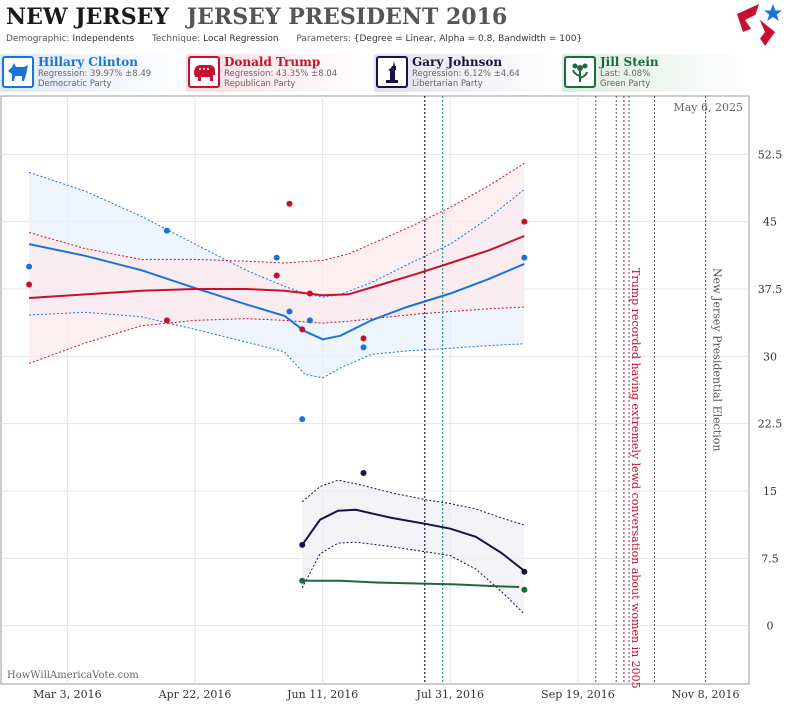 The height and width of the screenshot is (704, 789). I want to click on y-tick-label: 37.5, so click(770, 289).